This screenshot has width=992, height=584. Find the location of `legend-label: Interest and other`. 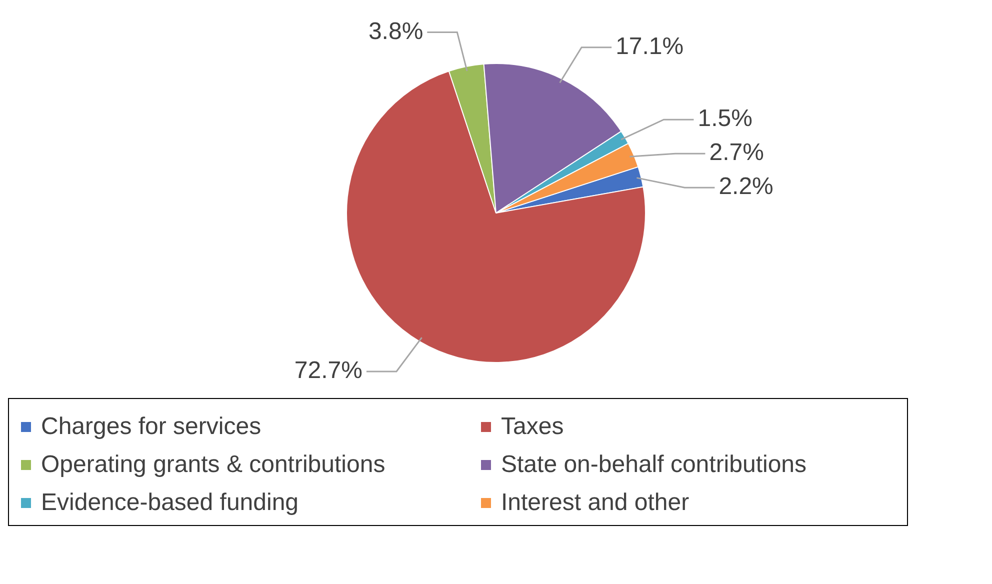

legend-label: Interest and other is located at coordinates (595, 503).